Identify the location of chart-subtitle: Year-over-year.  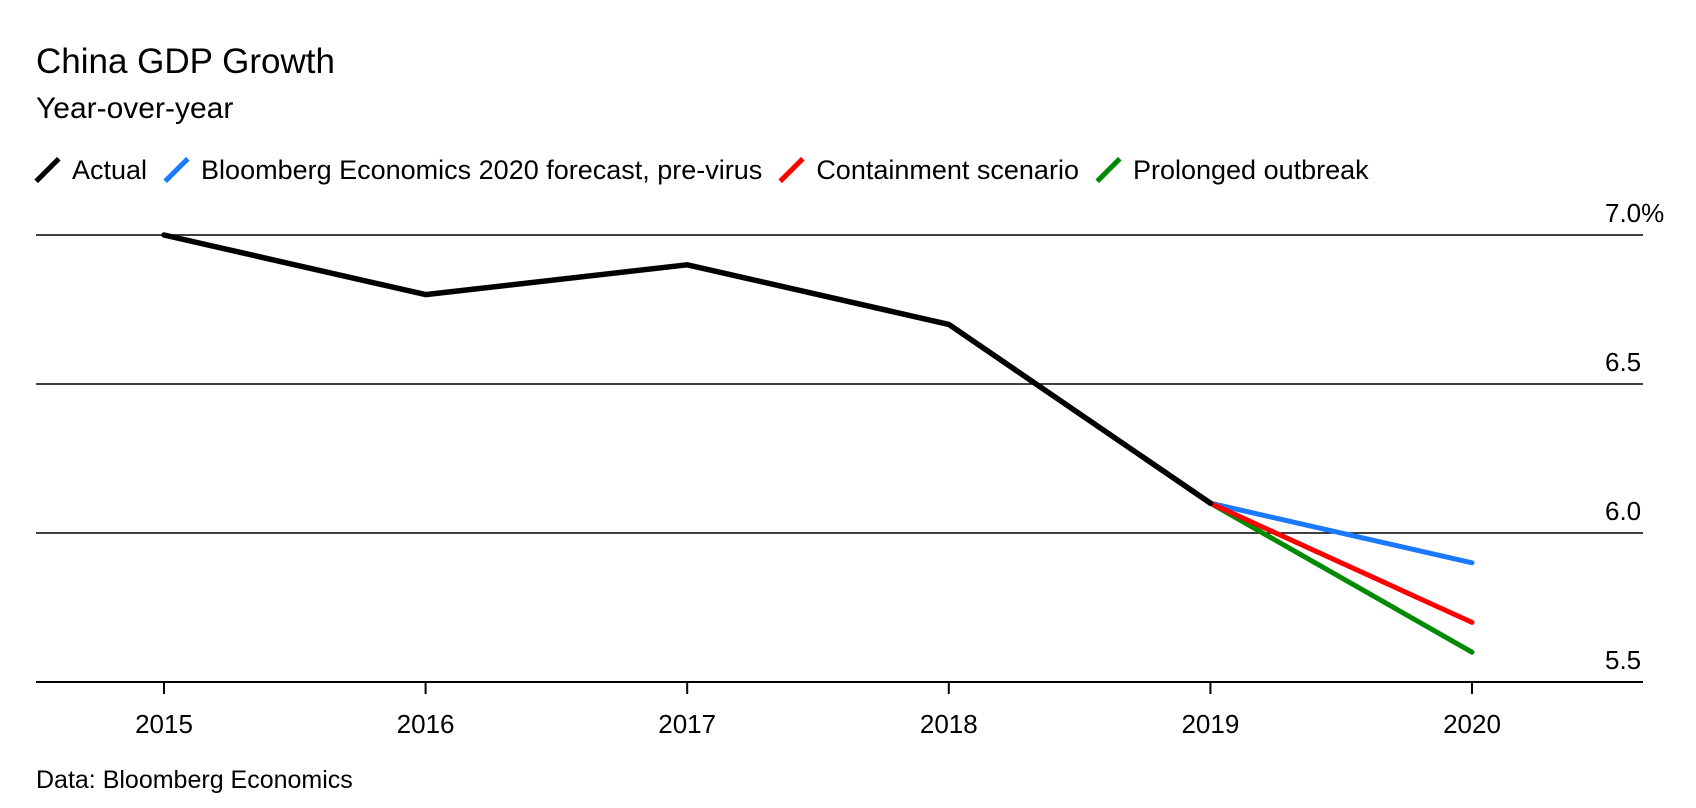
(135, 108).